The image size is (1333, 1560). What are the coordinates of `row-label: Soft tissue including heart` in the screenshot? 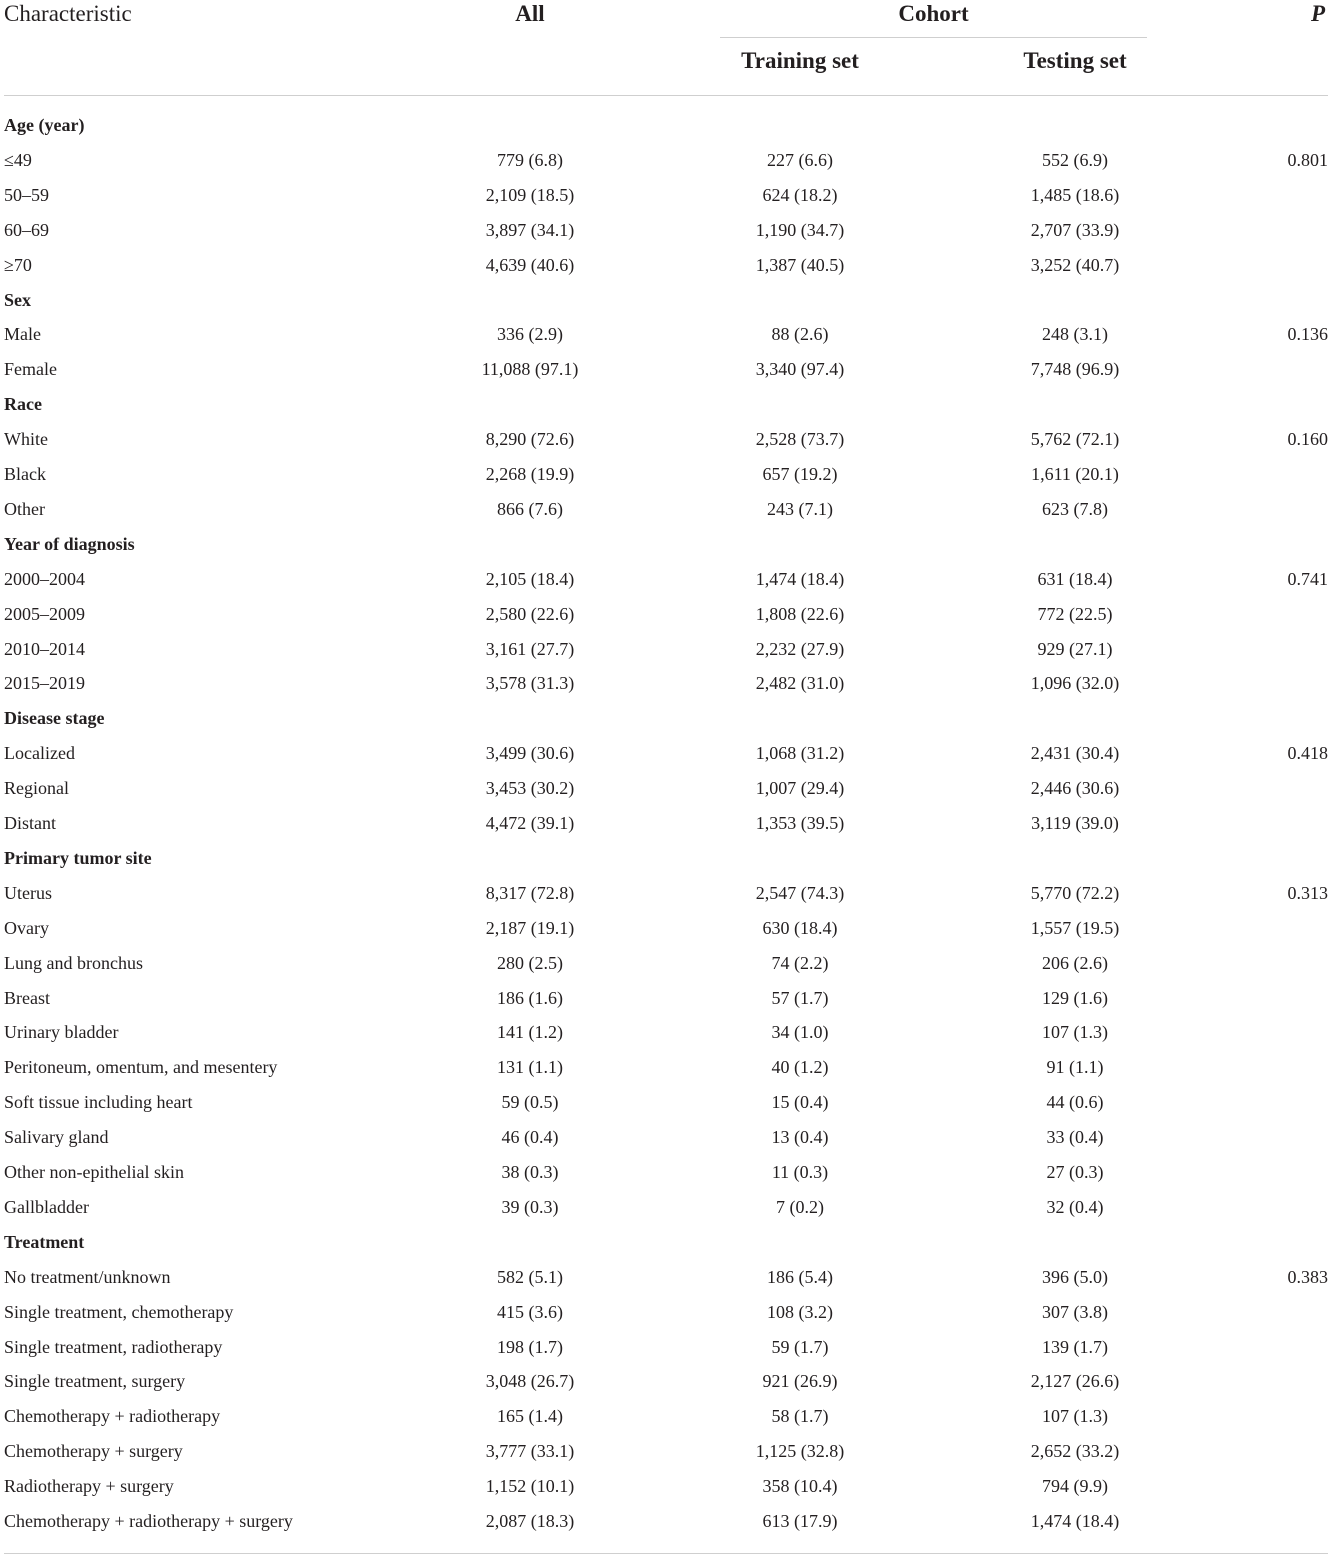 It's located at (98, 1102).